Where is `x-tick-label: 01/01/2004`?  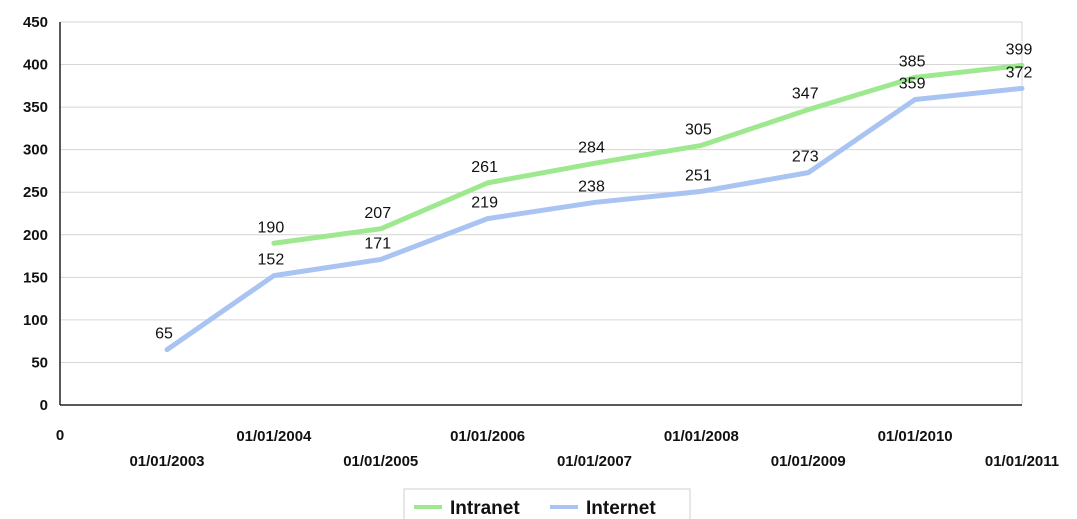
x-tick-label: 01/01/2004 is located at coordinates (274, 436).